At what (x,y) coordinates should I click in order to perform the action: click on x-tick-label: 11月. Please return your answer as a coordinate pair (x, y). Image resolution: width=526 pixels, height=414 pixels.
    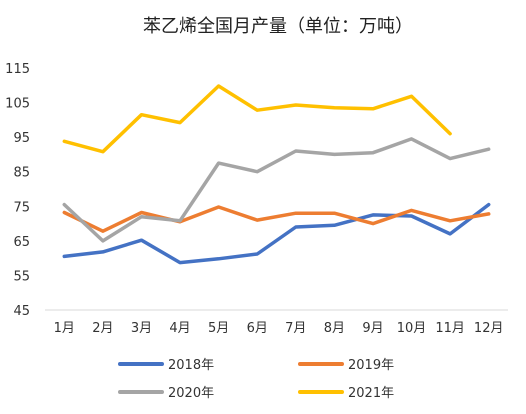
    Looking at the image, I should click on (450, 328).